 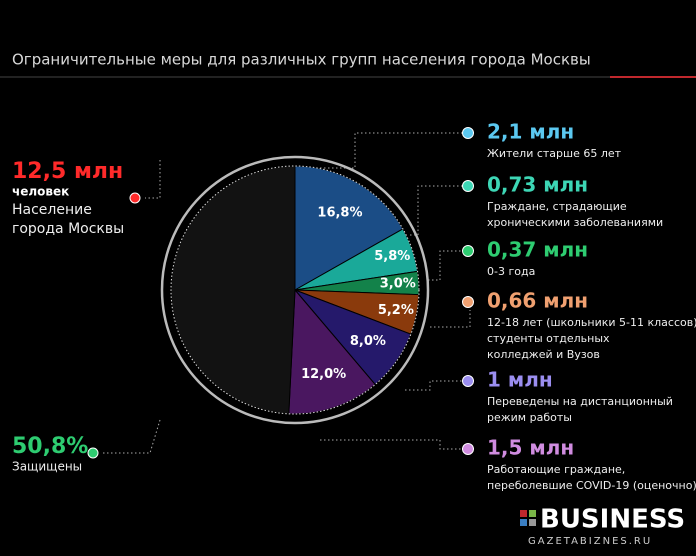 What do you see at coordinates (50, 446) in the screenshot?
I see `protected-value: 50,8%` at bounding box center [50, 446].